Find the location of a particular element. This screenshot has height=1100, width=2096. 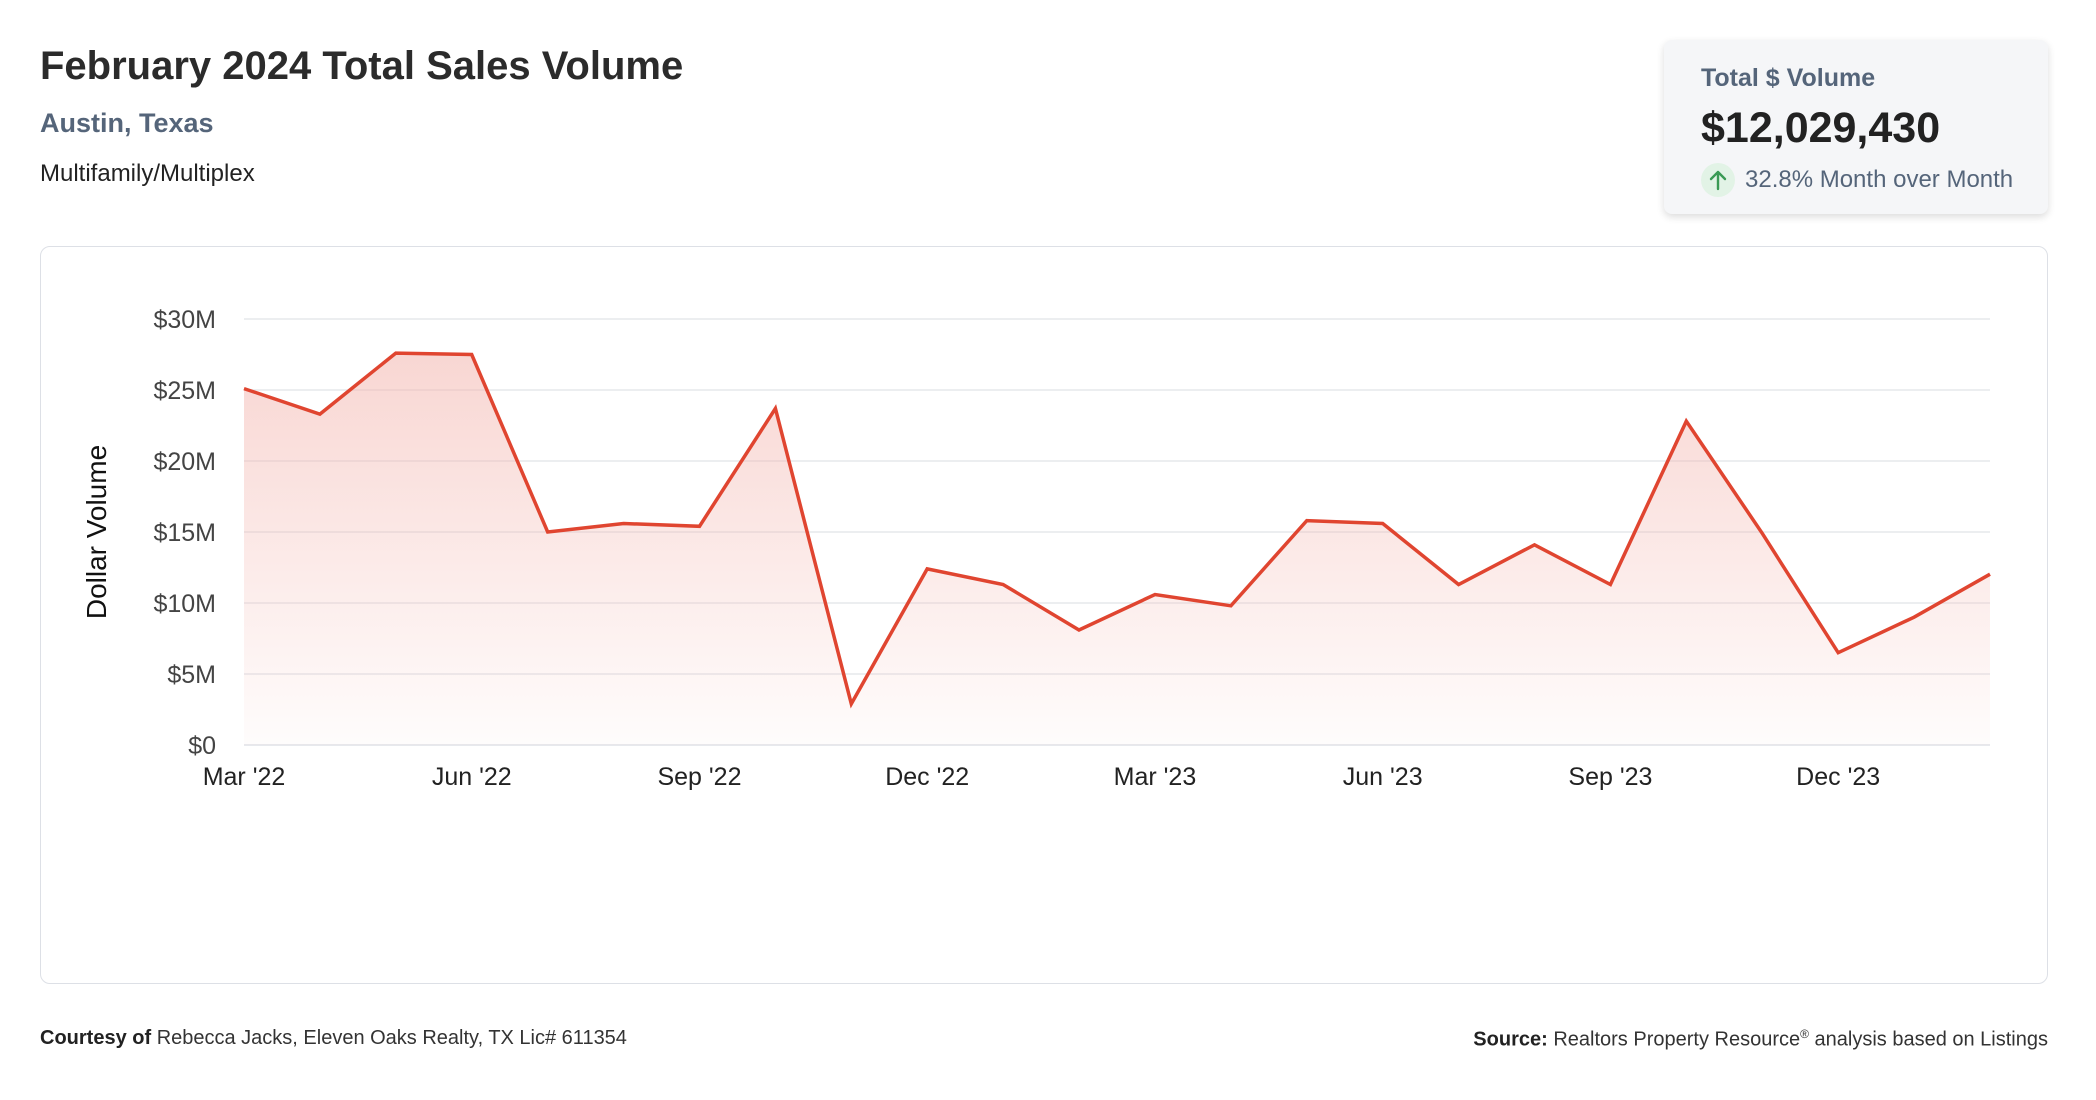

y-tick-label: $5M is located at coordinates (191, 675).